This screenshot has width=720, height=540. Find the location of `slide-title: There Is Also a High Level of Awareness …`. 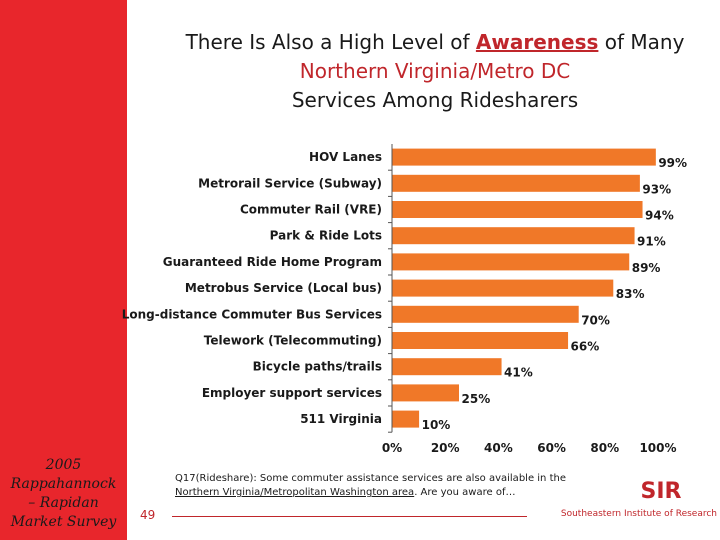

slide-title: There Is Also a High Level of Awareness … is located at coordinates (435, 71).